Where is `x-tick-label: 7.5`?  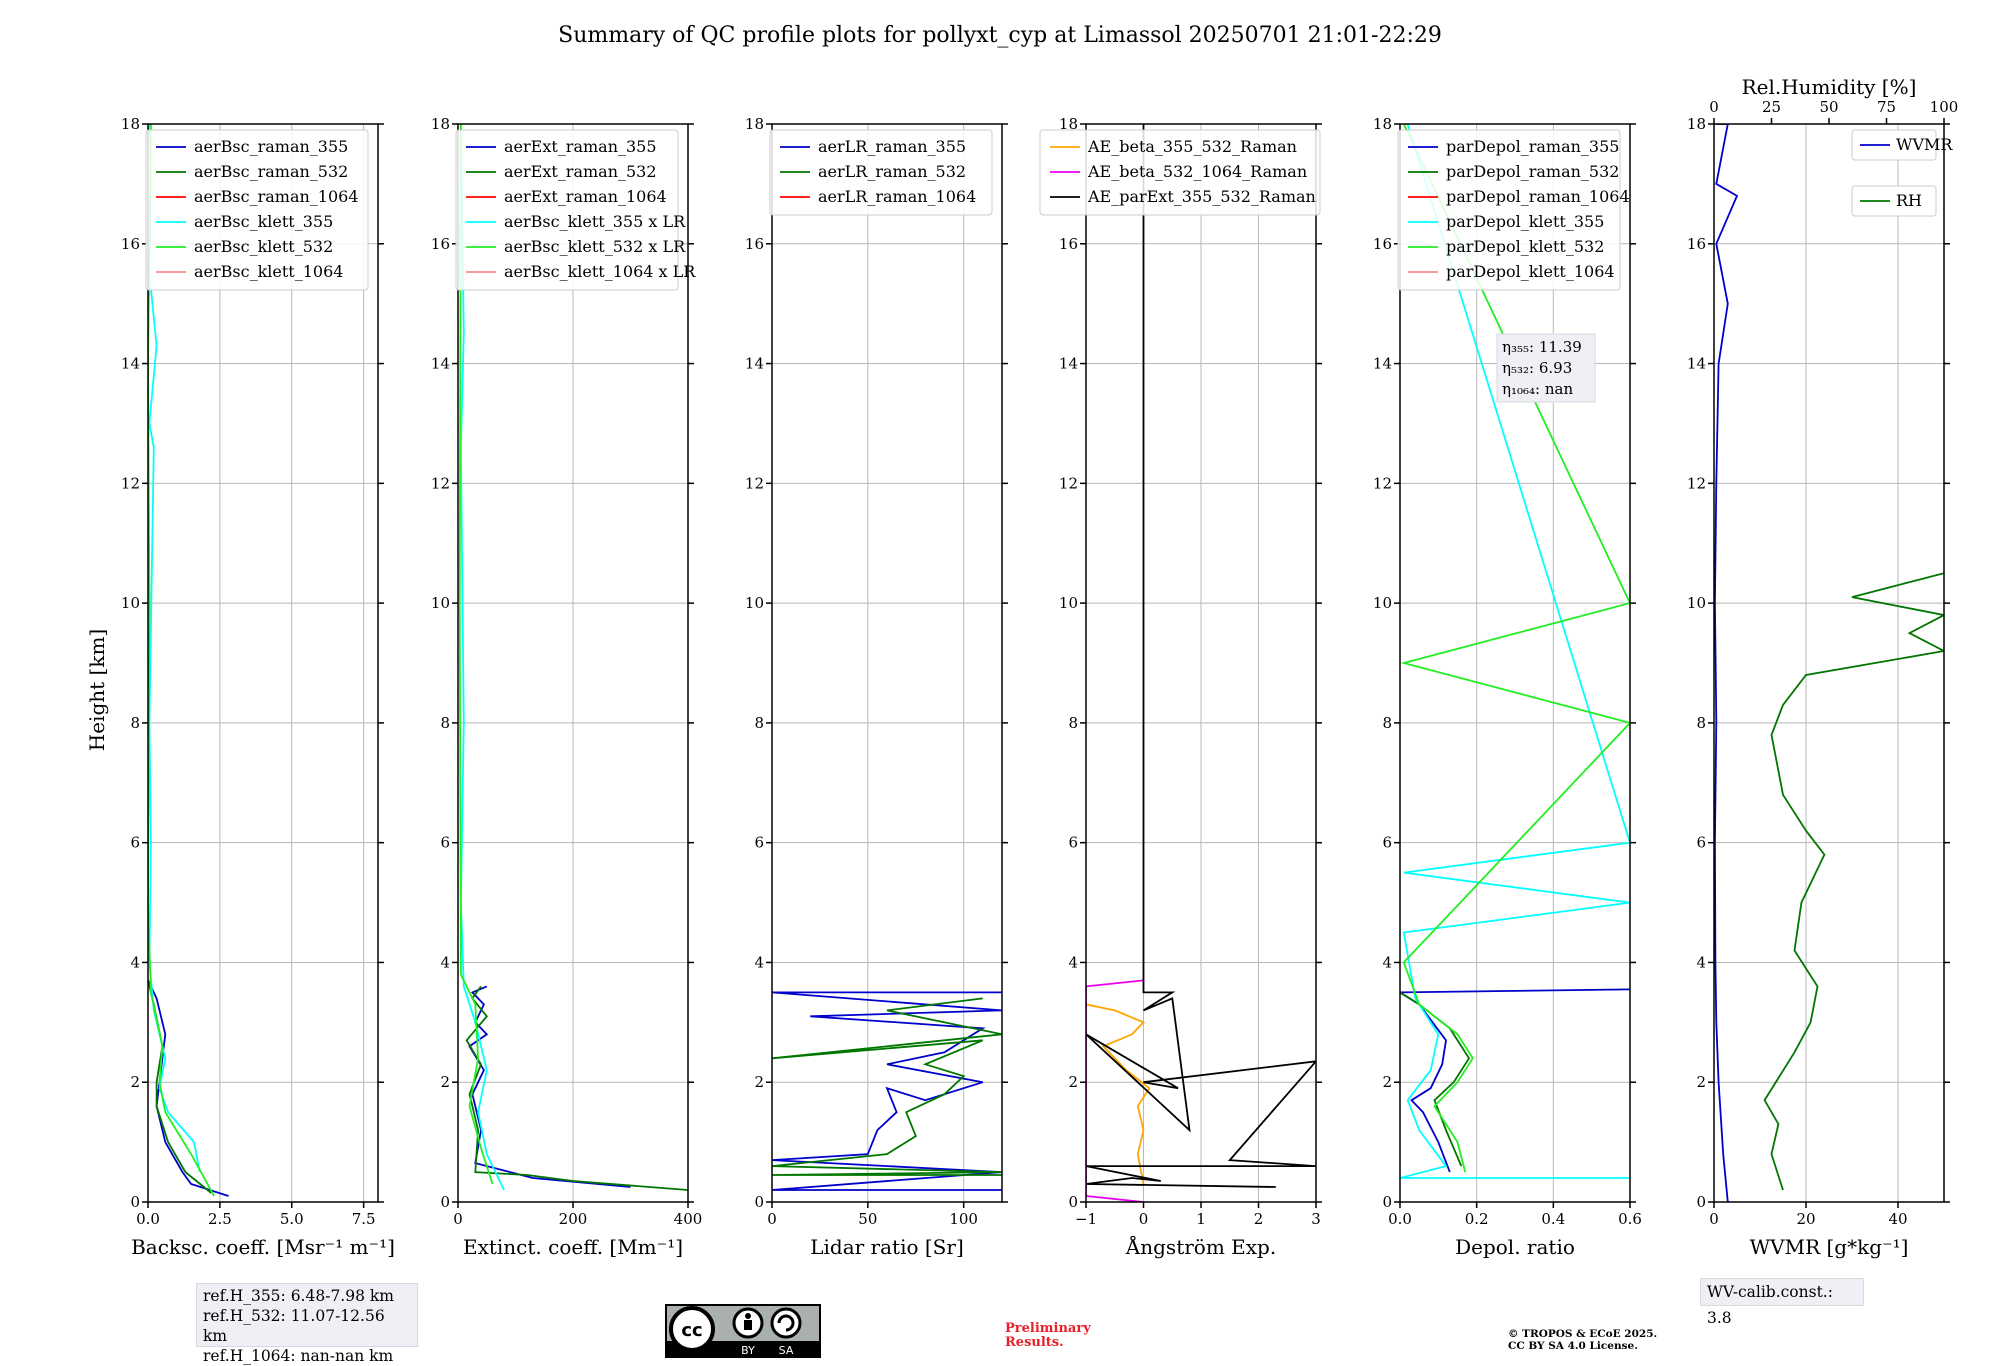
x-tick-label: 7.5 is located at coordinates (364, 1219).